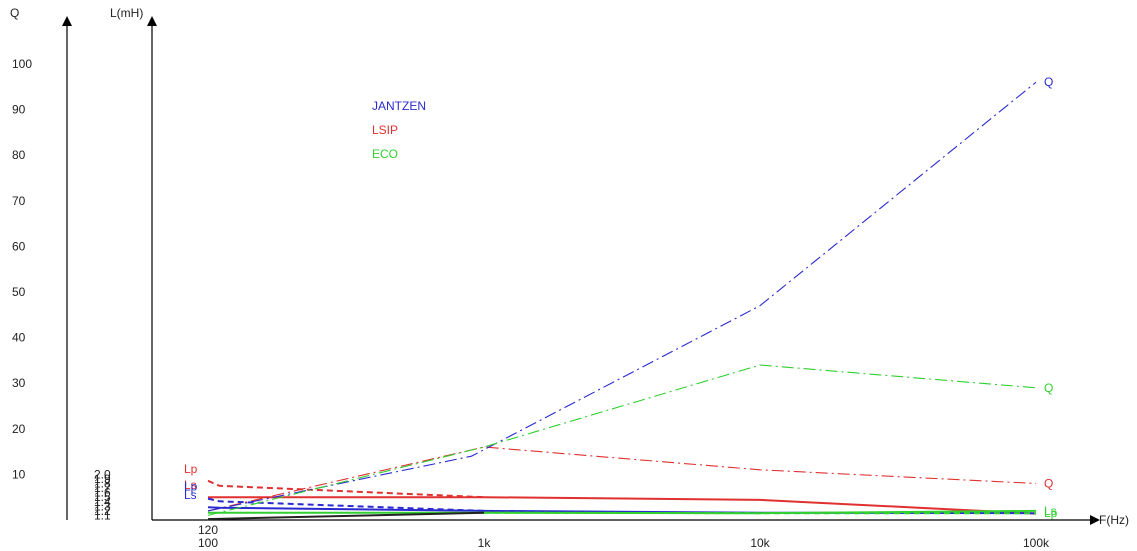 Image resolution: width=1137 pixels, height=551 pixels. What do you see at coordinates (19, 246) in the screenshot?
I see `q-tick-label: 60` at bounding box center [19, 246].